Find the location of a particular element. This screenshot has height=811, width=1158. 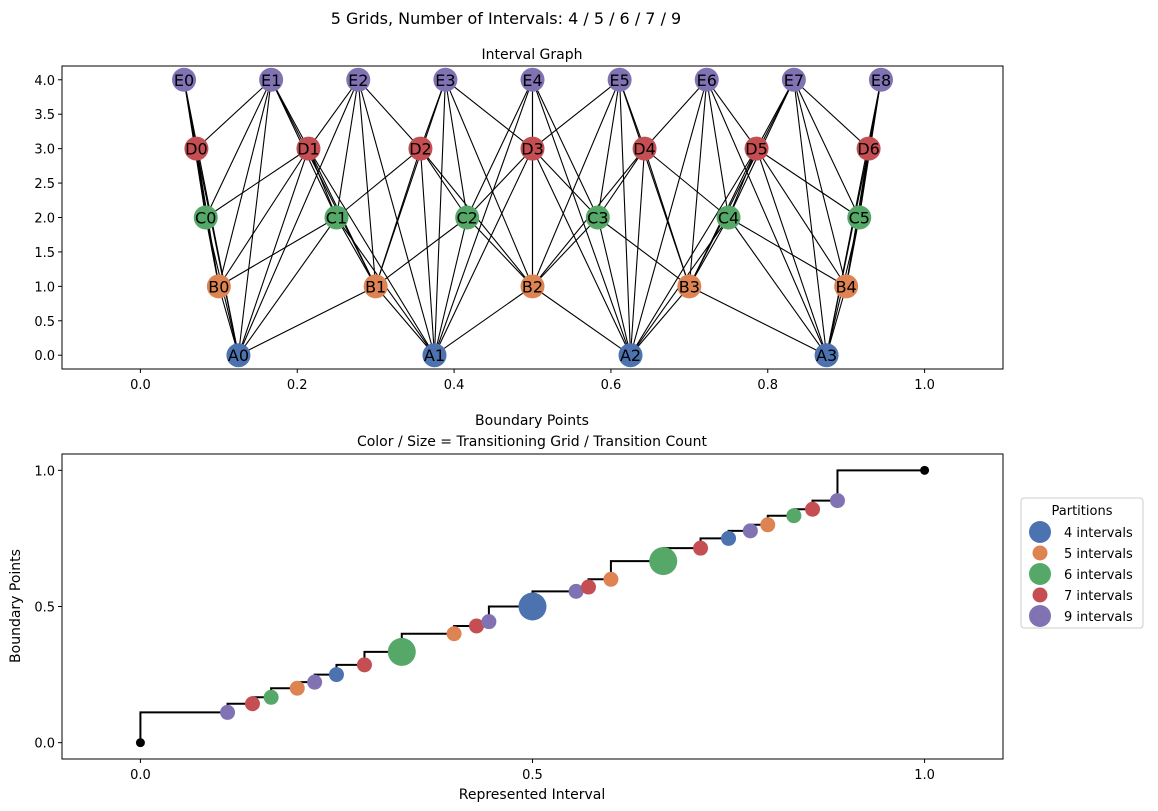

node-label: E8 is located at coordinates (881, 80).